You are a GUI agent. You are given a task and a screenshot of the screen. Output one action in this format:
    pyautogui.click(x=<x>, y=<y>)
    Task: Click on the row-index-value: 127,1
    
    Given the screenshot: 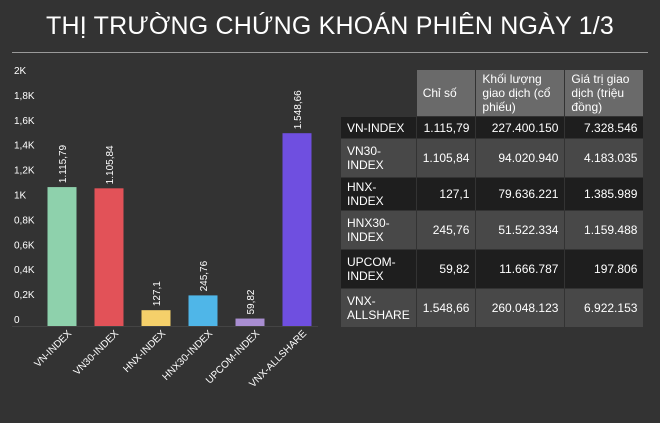 What is the action you would take?
    pyautogui.click(x=446, y=194)
    